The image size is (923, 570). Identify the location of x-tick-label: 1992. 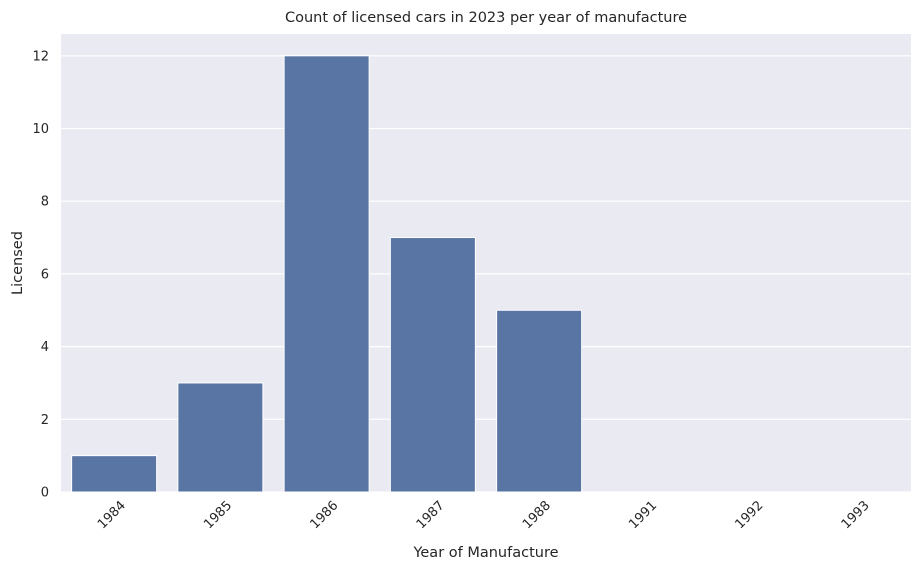
(749, 515).